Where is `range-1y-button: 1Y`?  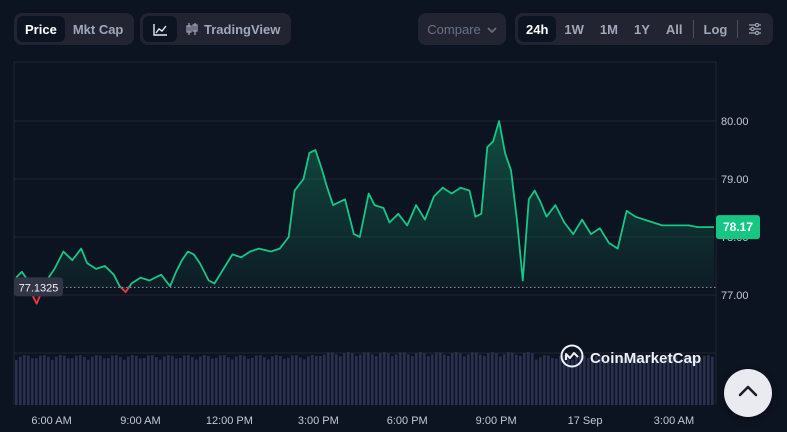
range-1y-button: 1Y is located at coordinates (641, 29).